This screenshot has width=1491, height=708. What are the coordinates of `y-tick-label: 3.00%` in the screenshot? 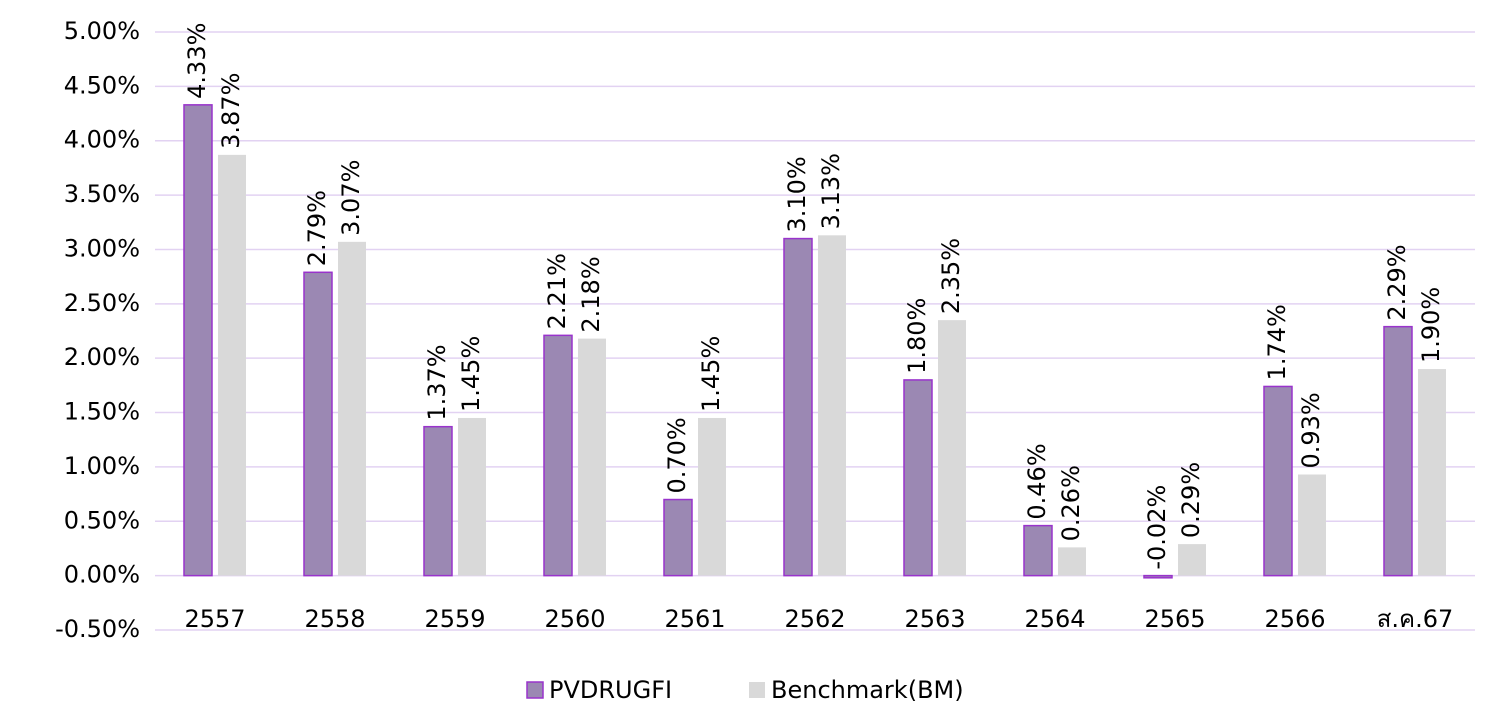 It's located at (102, 248).